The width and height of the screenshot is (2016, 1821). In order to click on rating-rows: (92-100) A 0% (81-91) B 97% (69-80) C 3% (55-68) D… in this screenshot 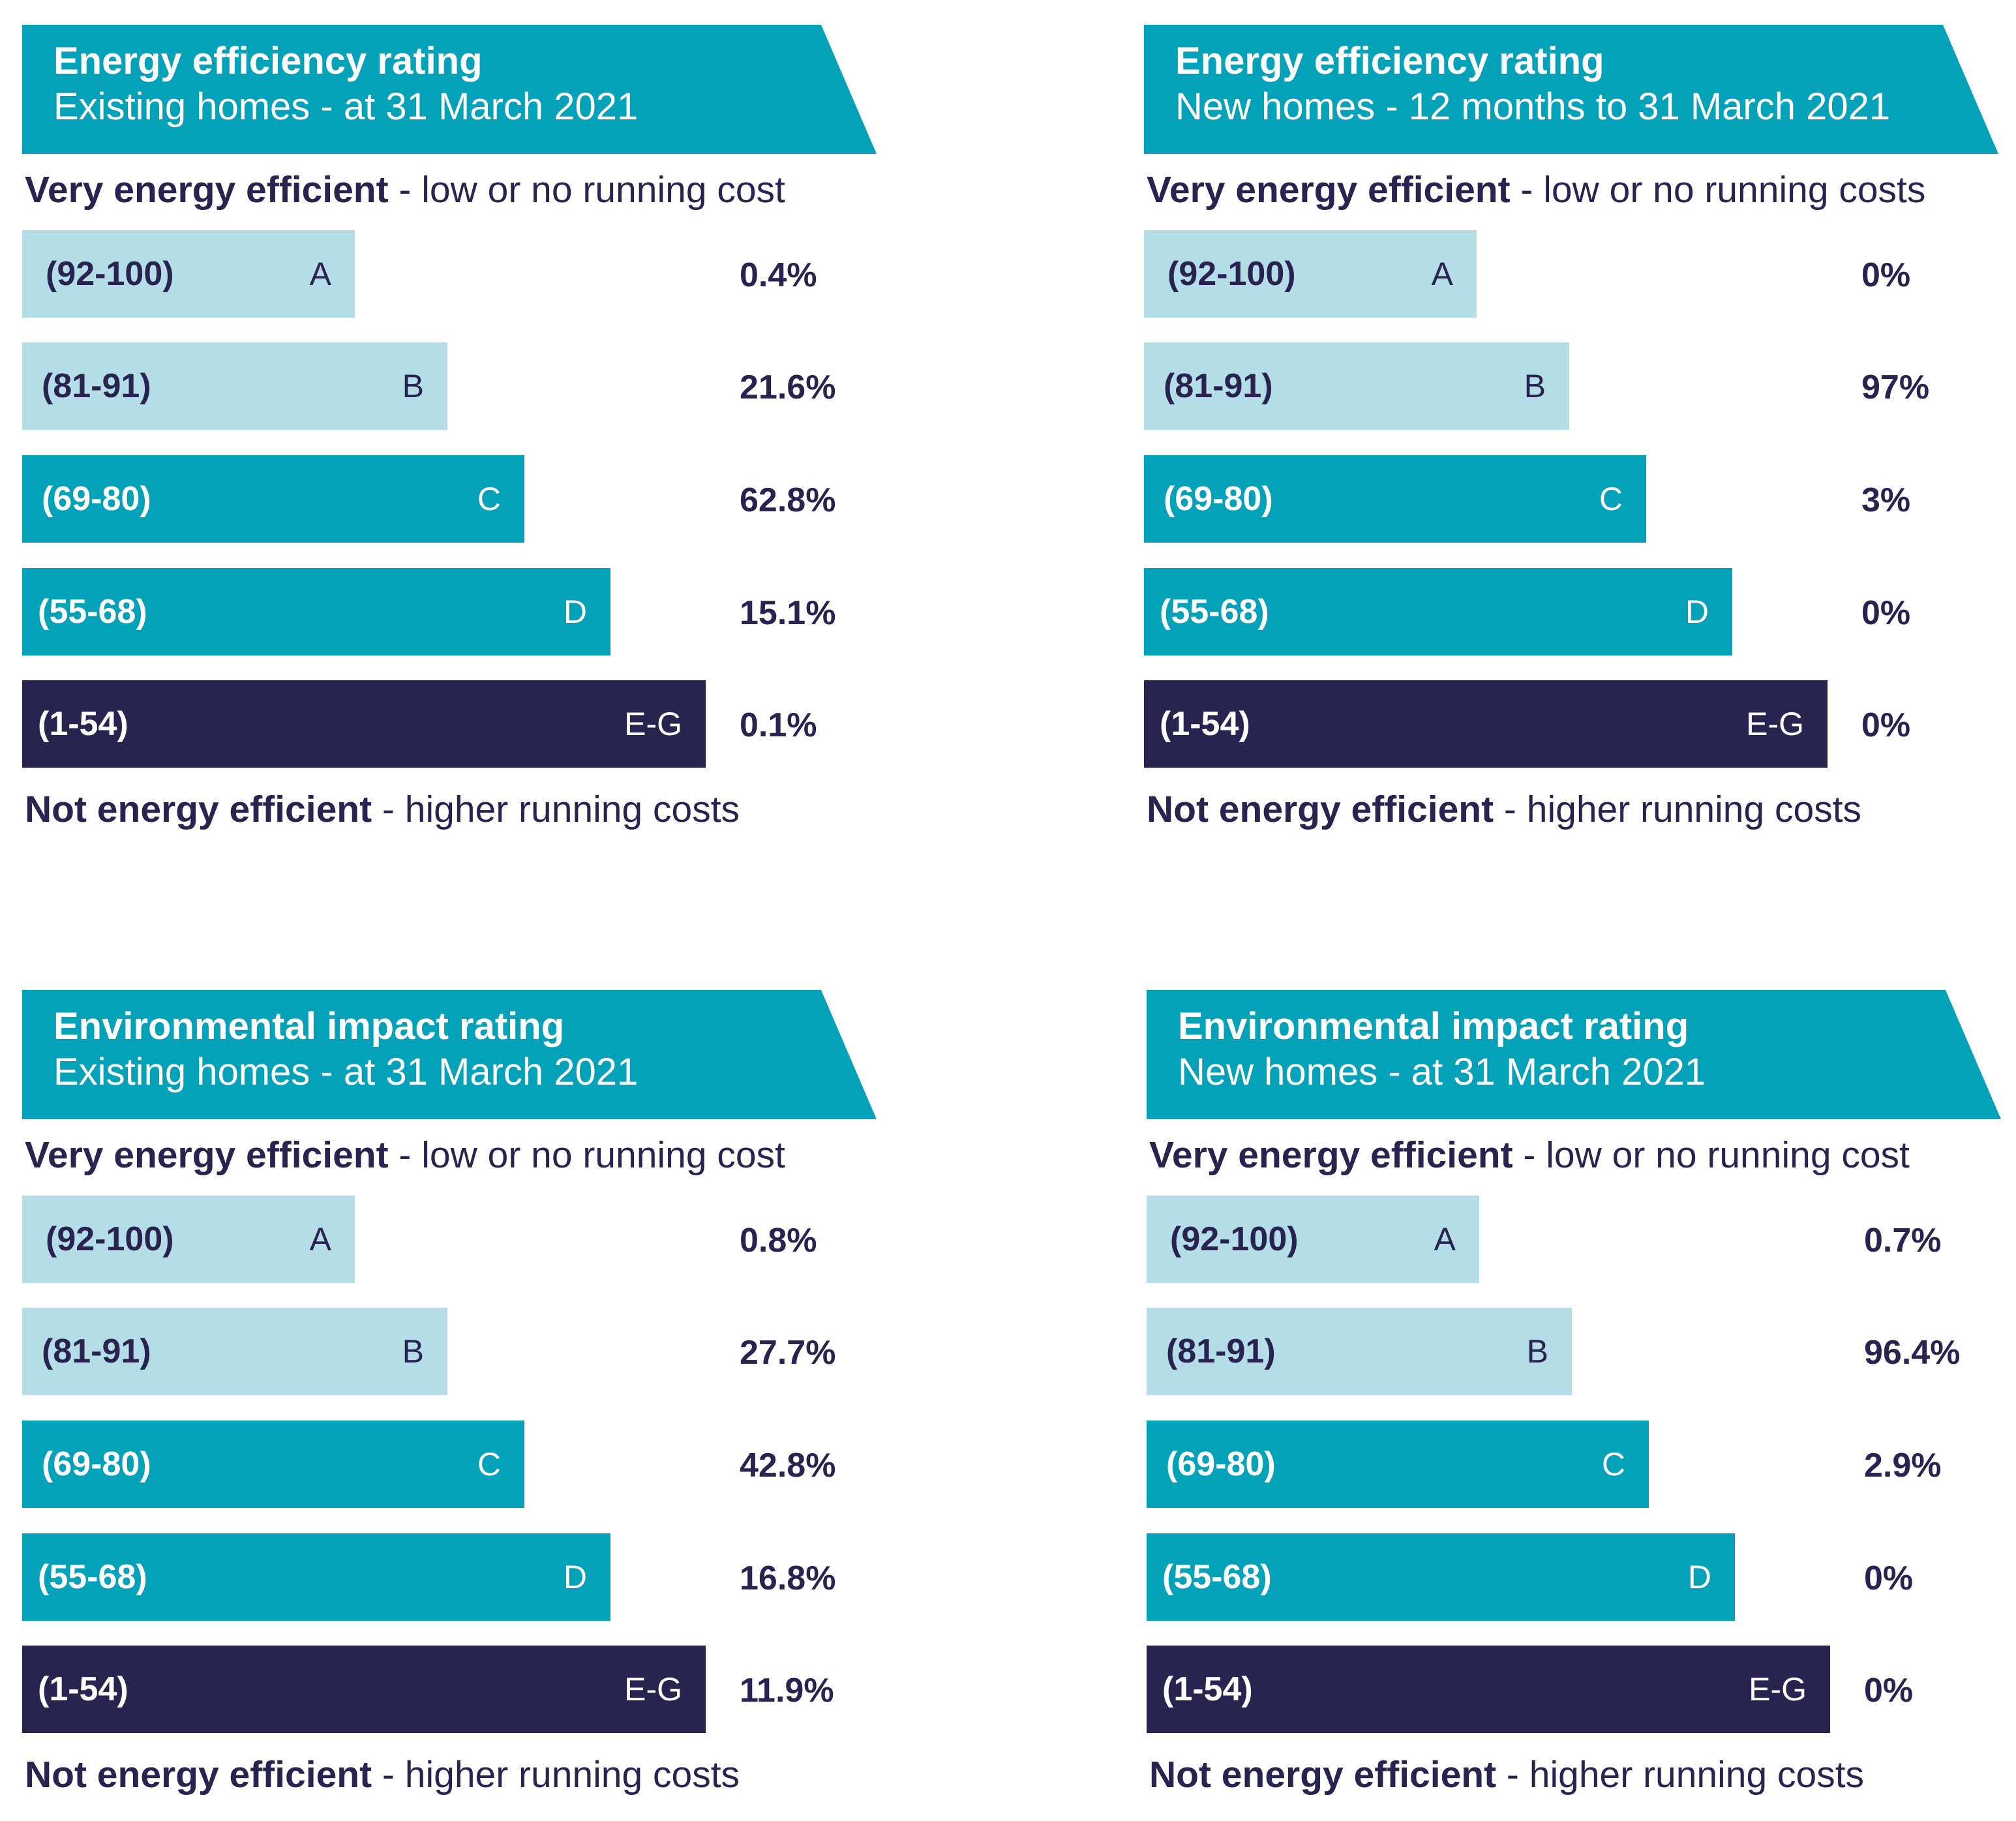, I will do `click(1574, 499)`.